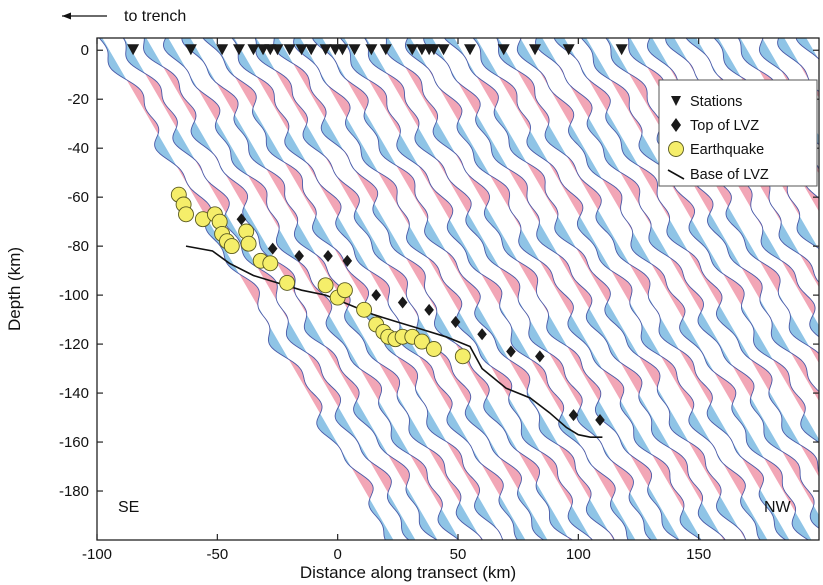 The height and width of the screenshot is (585, 823). Describe the element at coordinates (320, 275) in the screenshot. I see `earthquake-markers` at that location.